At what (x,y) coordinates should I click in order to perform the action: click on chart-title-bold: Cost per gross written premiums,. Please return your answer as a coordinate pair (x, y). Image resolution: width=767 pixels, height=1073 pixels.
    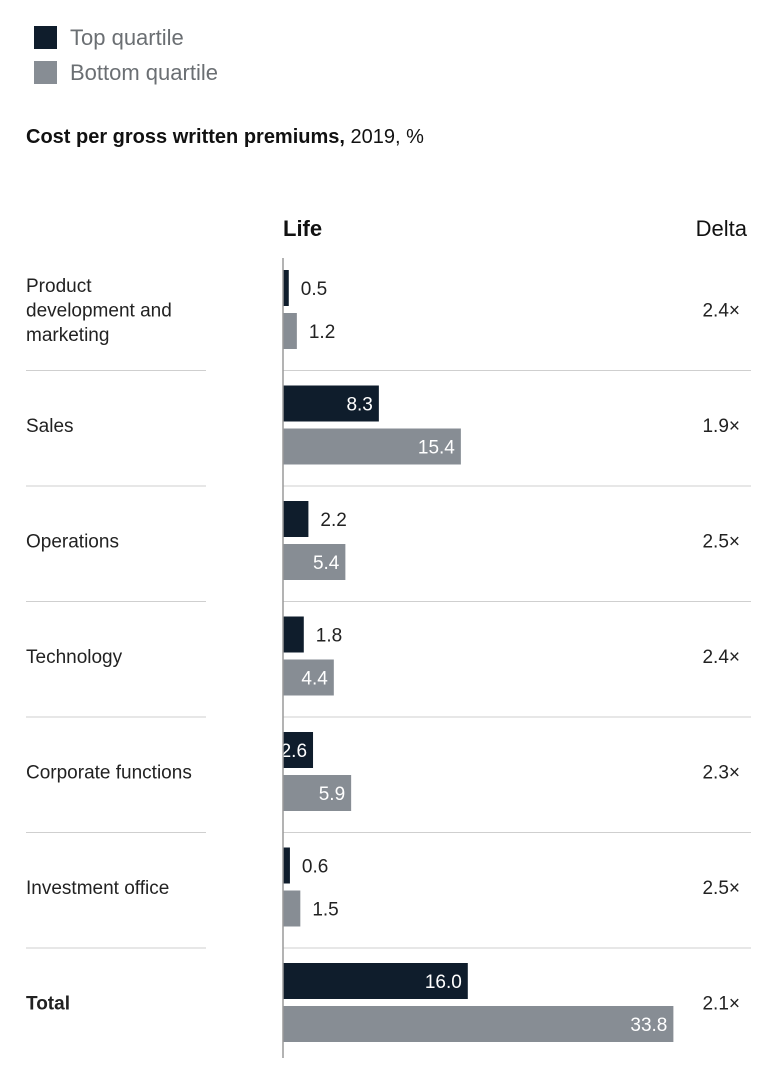
    Looking at the image, I should click on (185, 137).